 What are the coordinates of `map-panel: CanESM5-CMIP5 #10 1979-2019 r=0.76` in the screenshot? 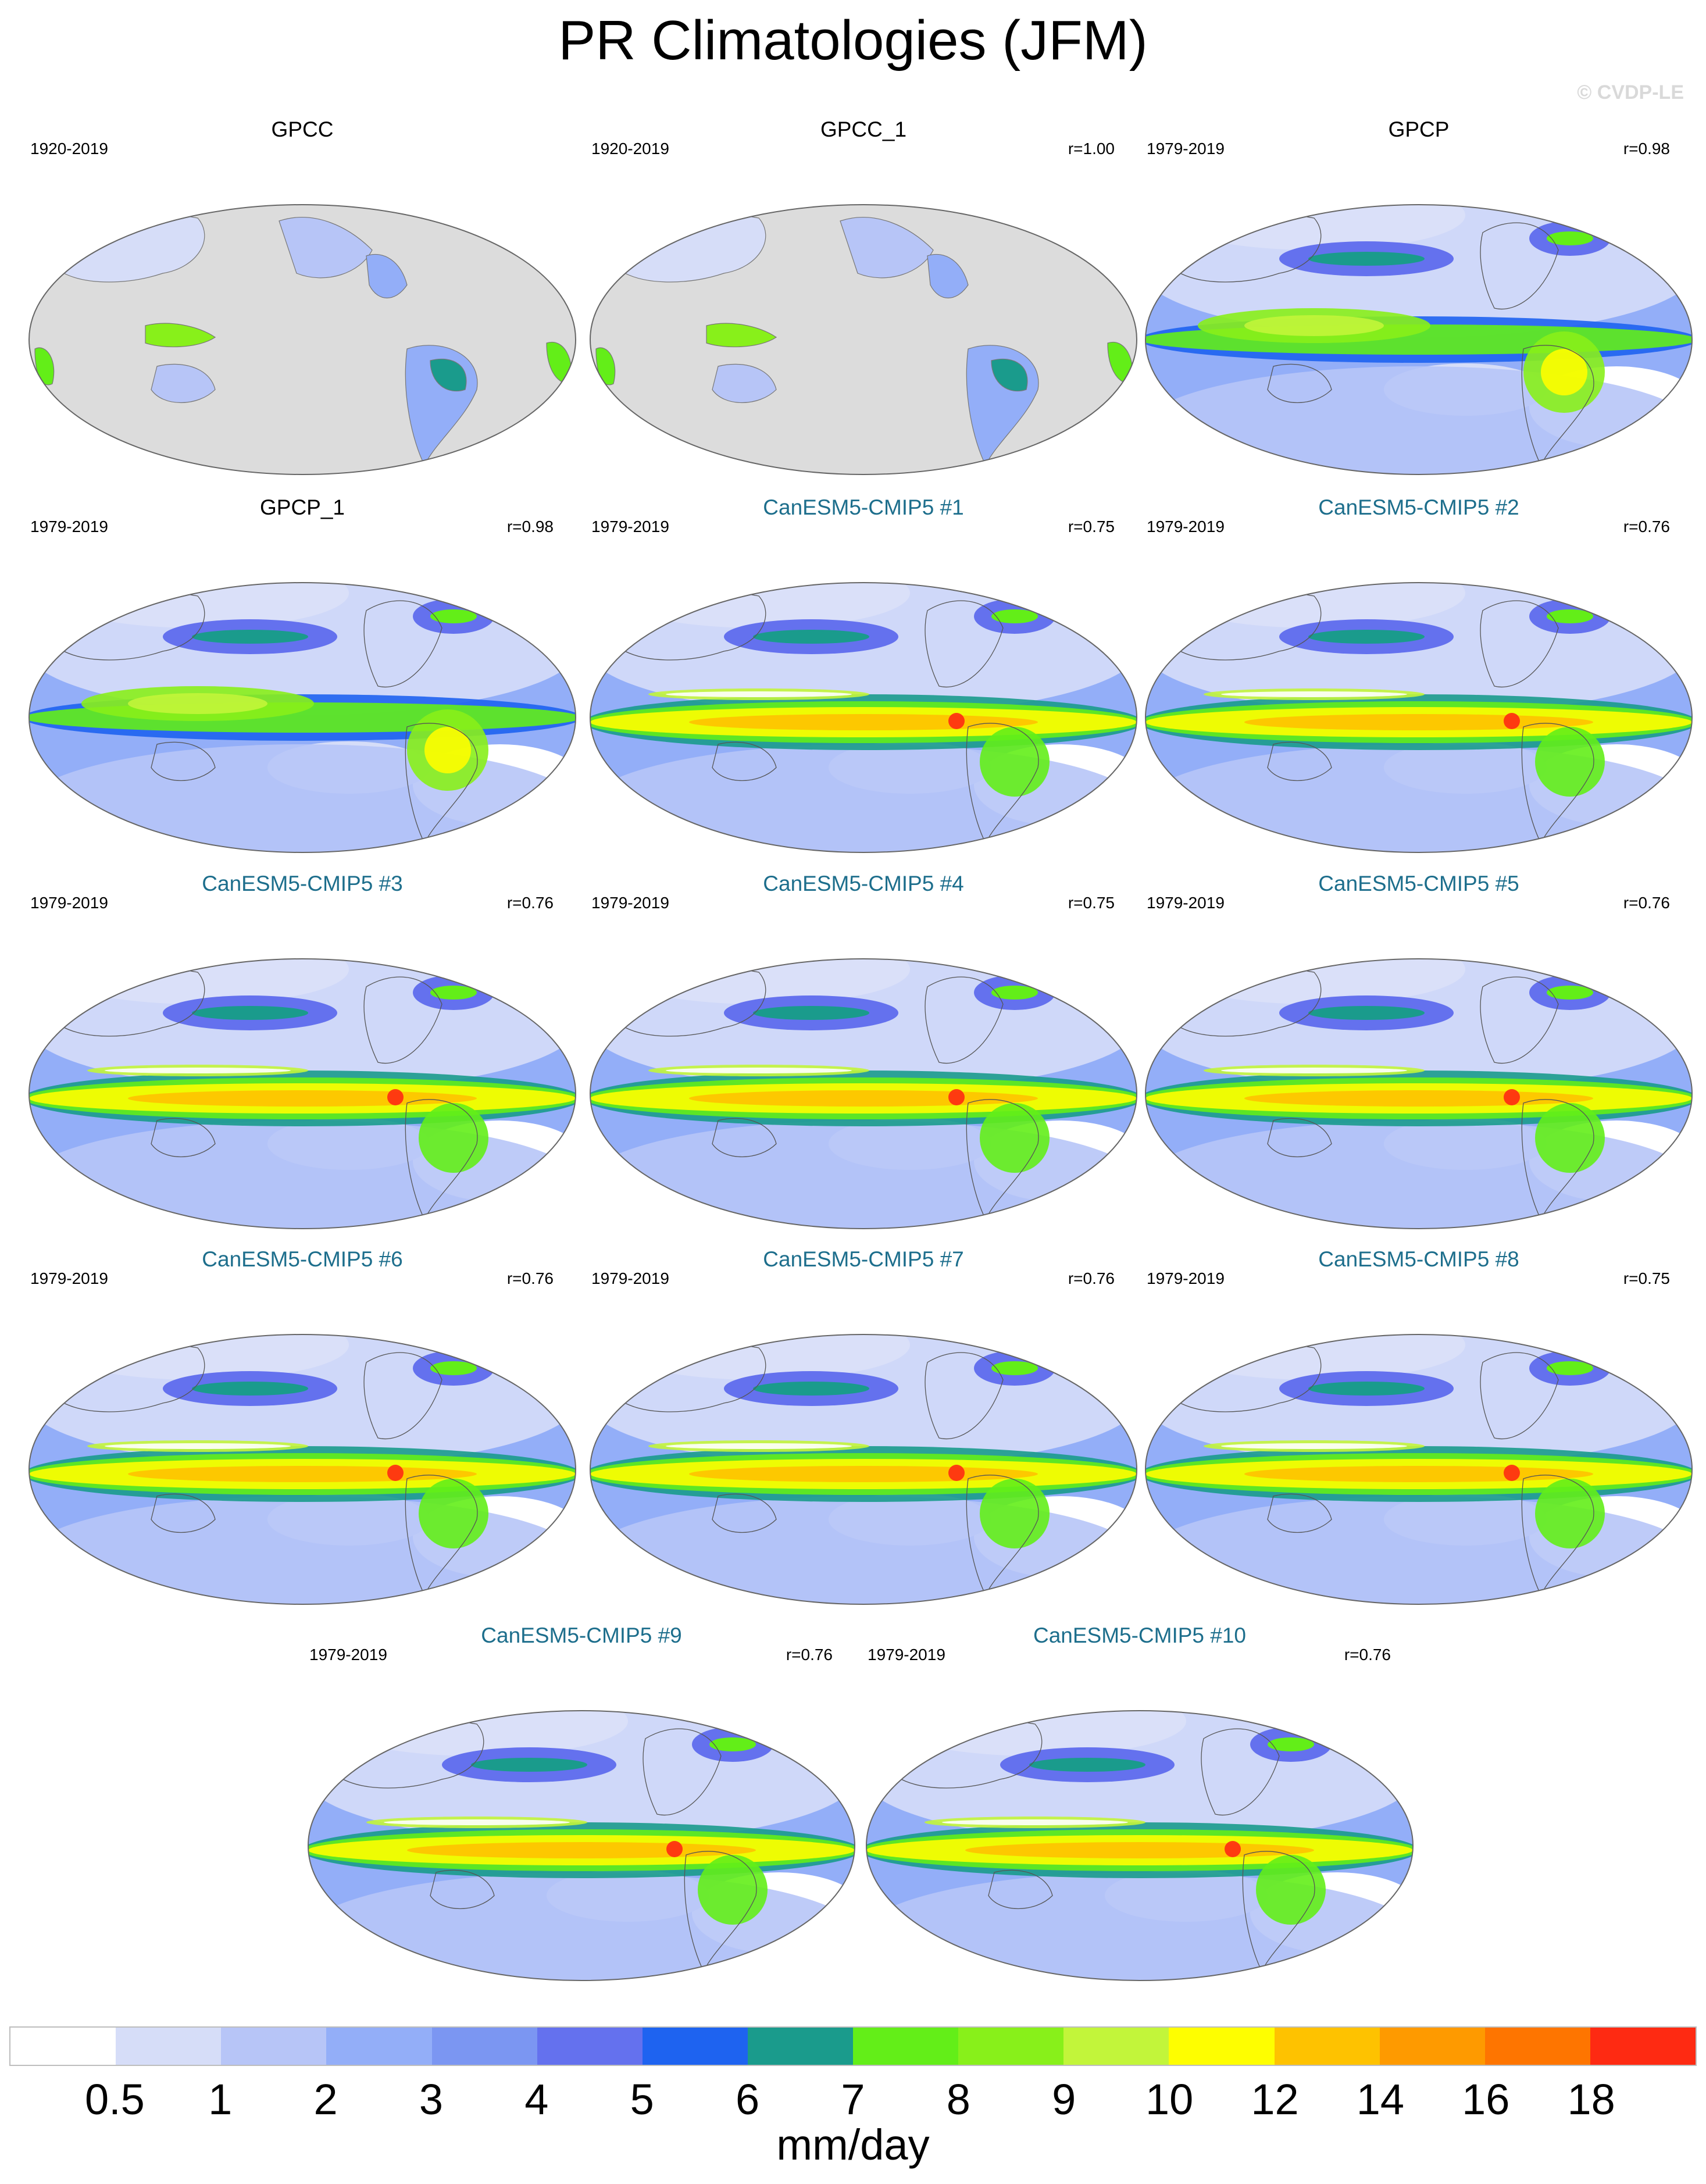 It's located at (1140, 1811).